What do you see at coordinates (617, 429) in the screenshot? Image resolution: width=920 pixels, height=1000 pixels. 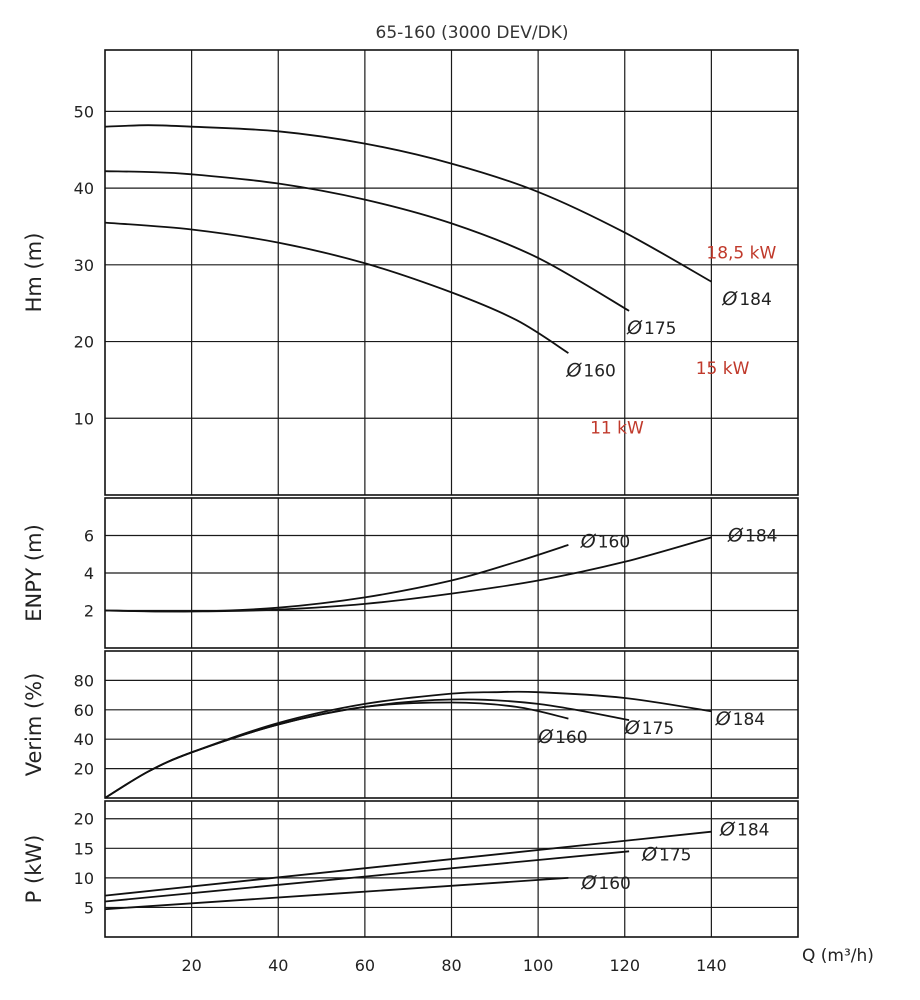 I see `motor-power-label: 11 kW` at bounding box center [617, 429].